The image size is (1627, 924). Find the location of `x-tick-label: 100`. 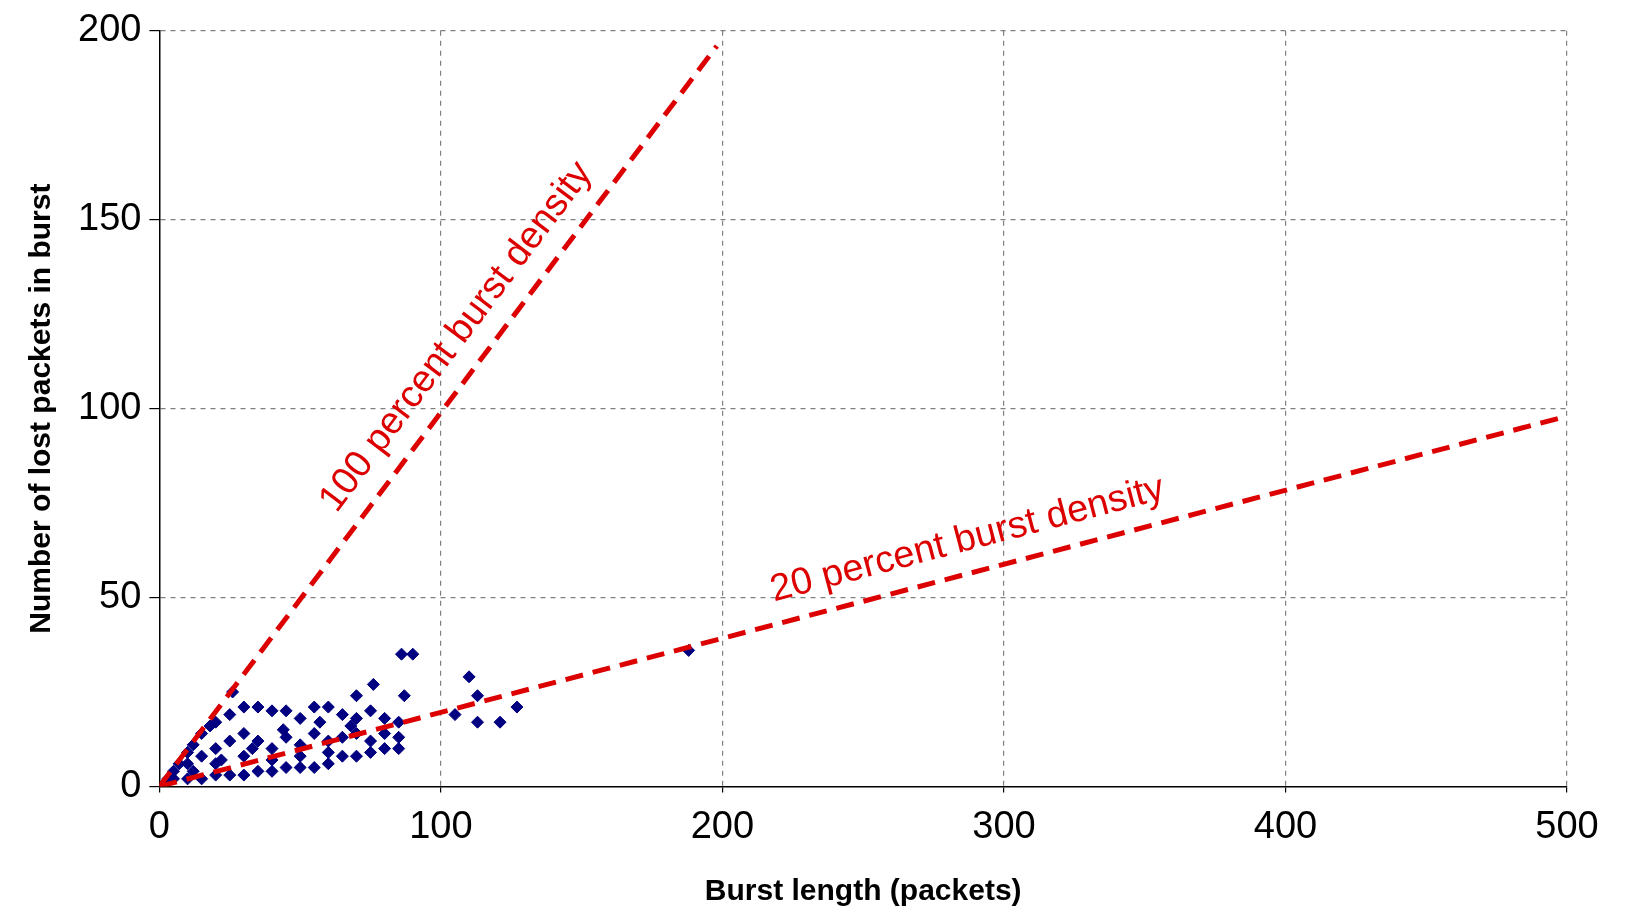

x-tick-label: 100 is located at coordinates (441, 824).